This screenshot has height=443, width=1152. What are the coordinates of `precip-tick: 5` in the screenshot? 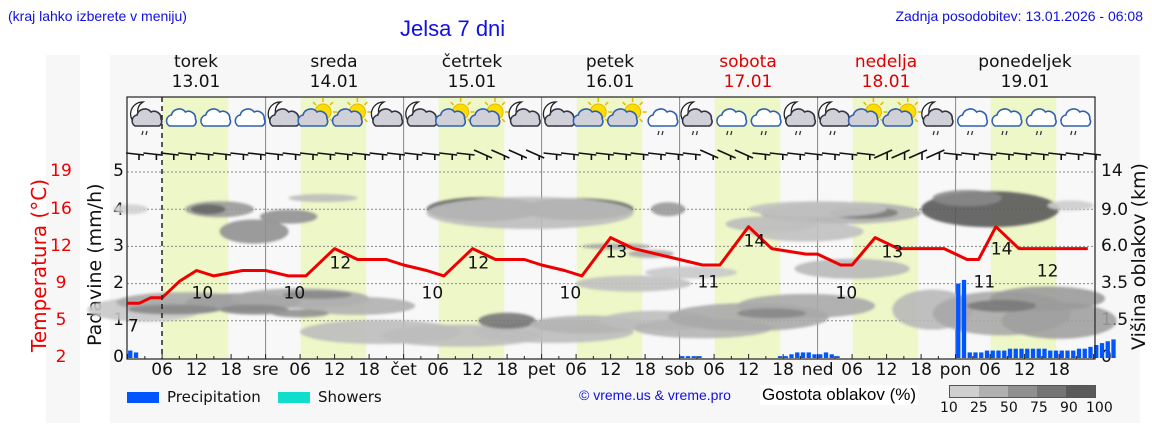 It's located at (118, 171).